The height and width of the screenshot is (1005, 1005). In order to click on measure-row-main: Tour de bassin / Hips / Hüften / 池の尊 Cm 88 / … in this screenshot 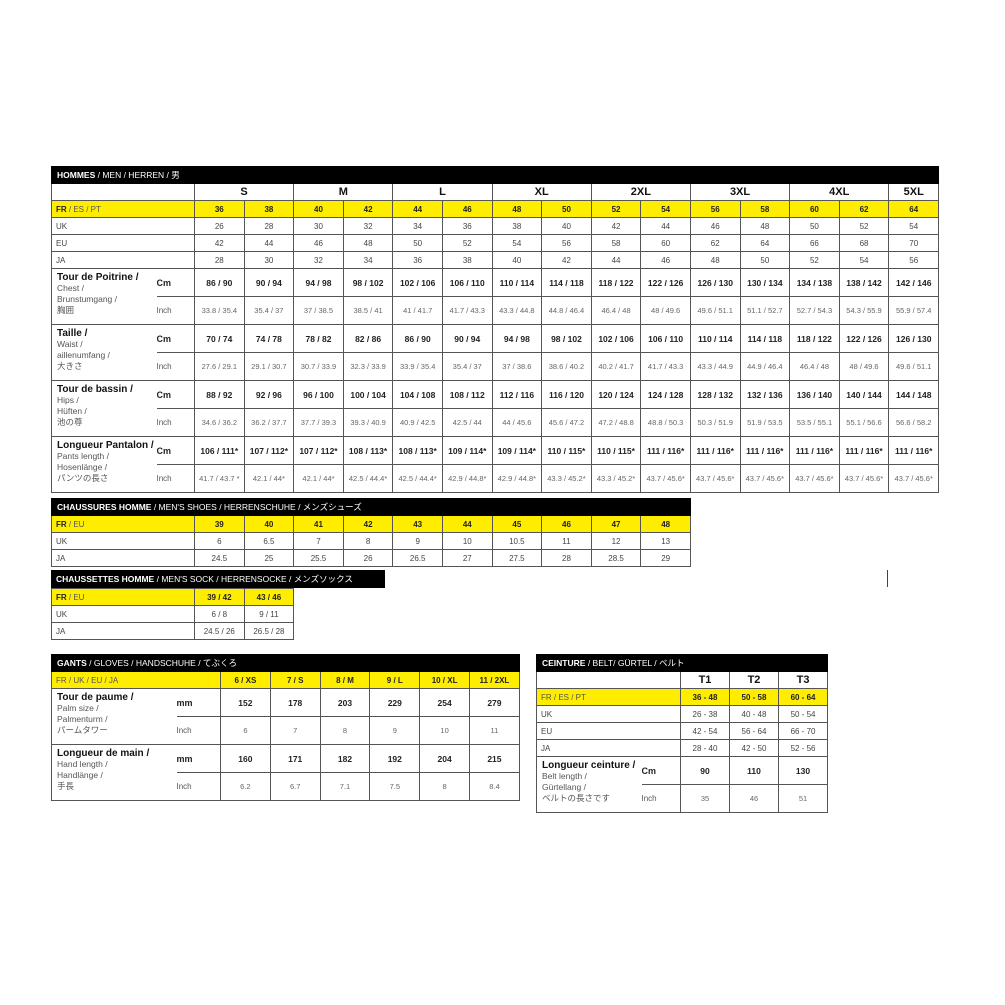, I will do `click(495, 408)`.